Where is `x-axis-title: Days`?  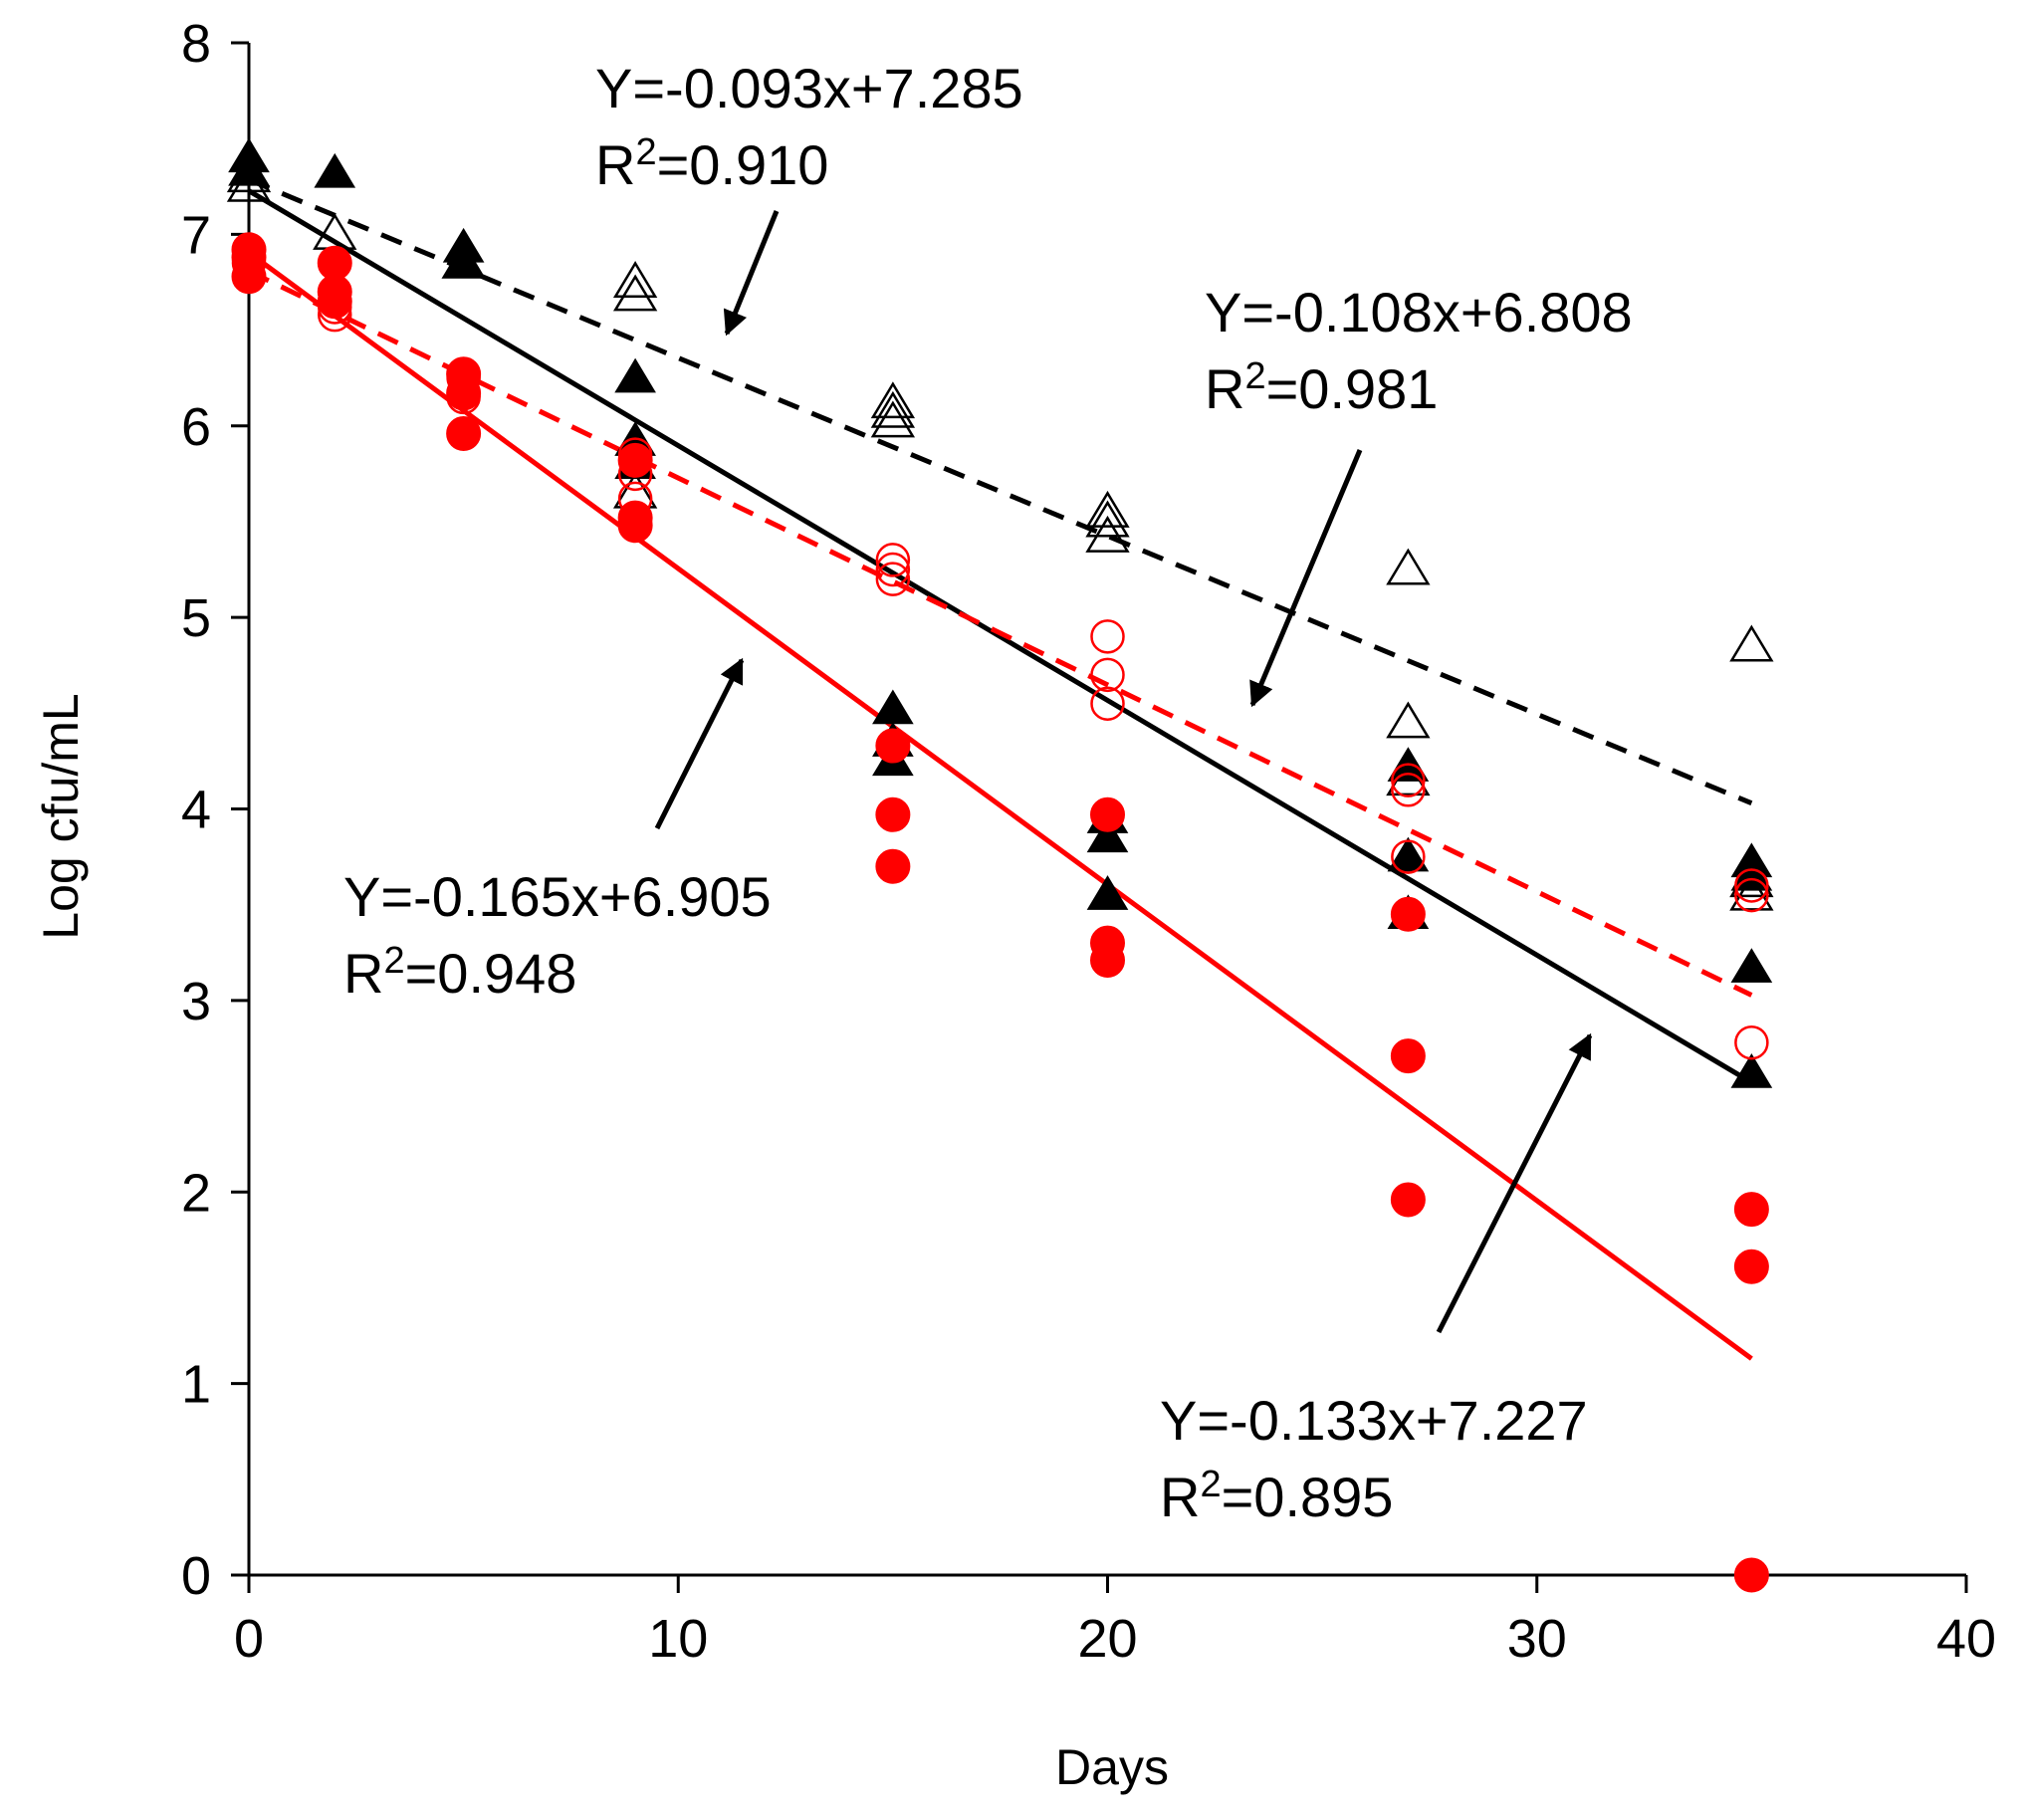
x-axis-title: Days is located at coordinates (1112, 1767).